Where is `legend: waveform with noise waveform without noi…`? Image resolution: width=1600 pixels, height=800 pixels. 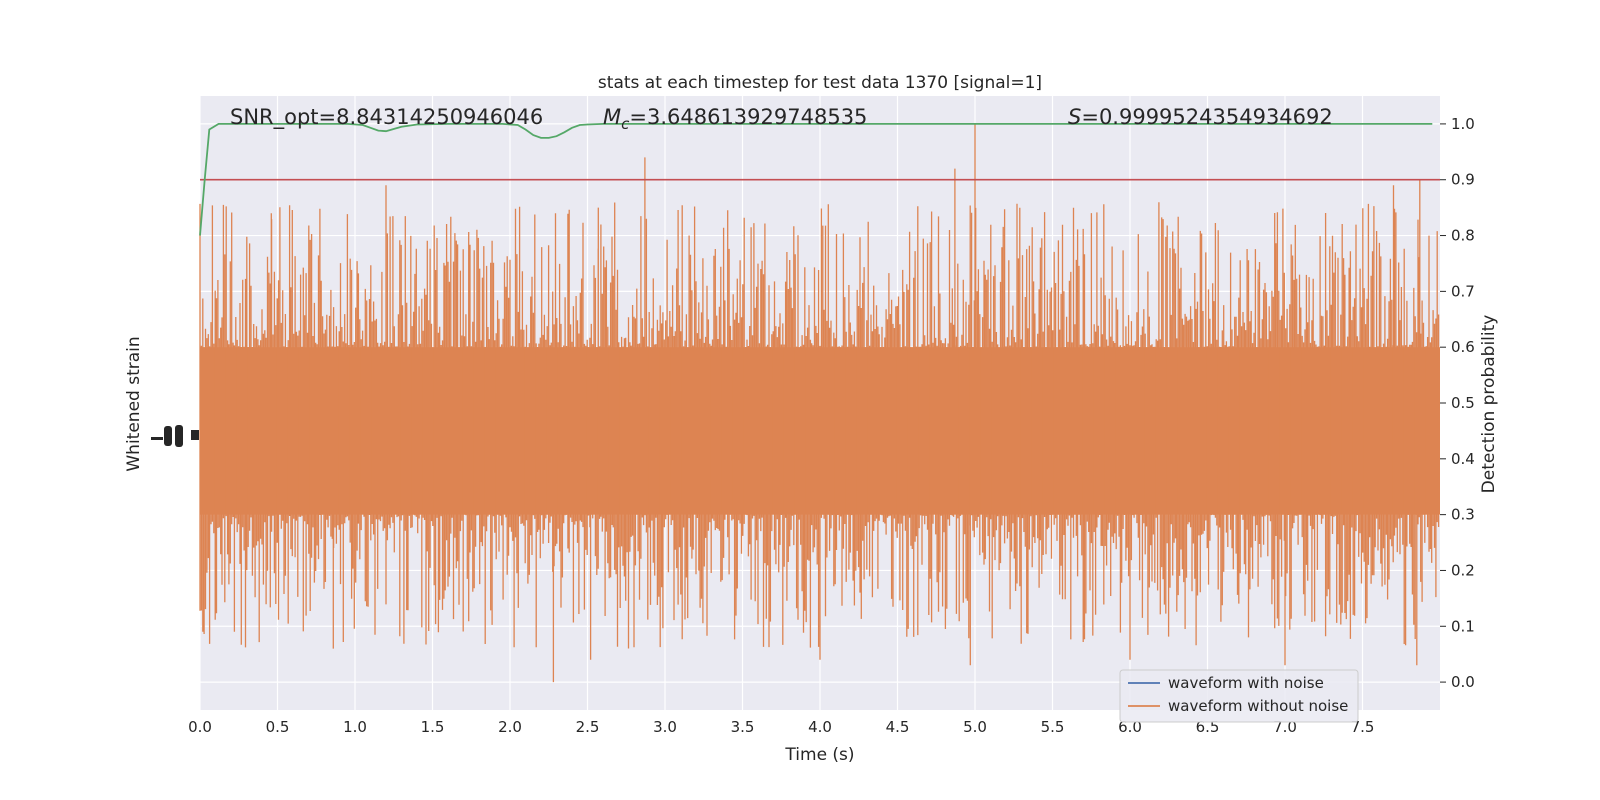 legend: waveform with noise waveform without noi… is located at coordinates (1239, 696).